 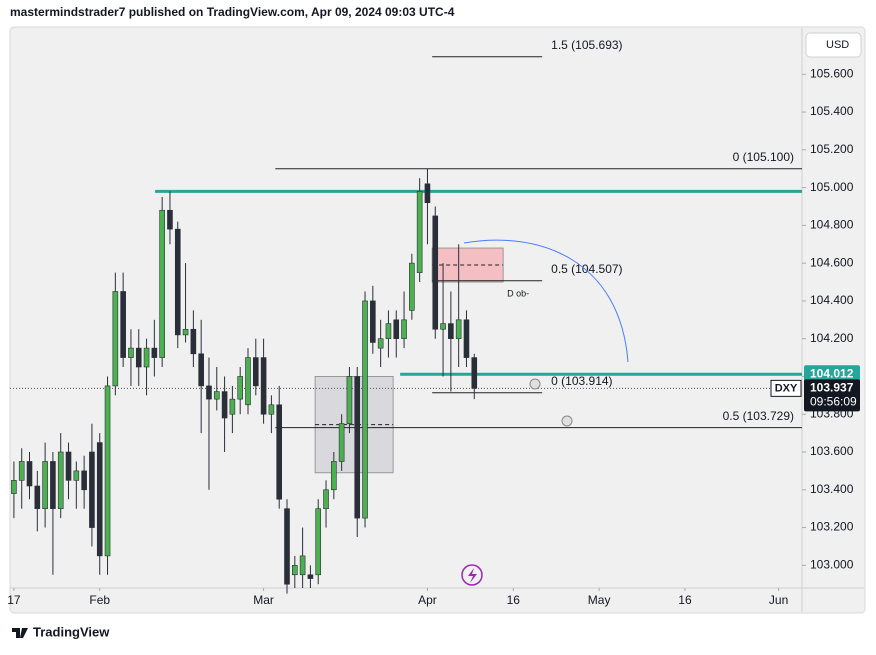 What do you see at coordinates (567, 421) in the screenshot?
I see `icon` at bounding box center [567, 421].